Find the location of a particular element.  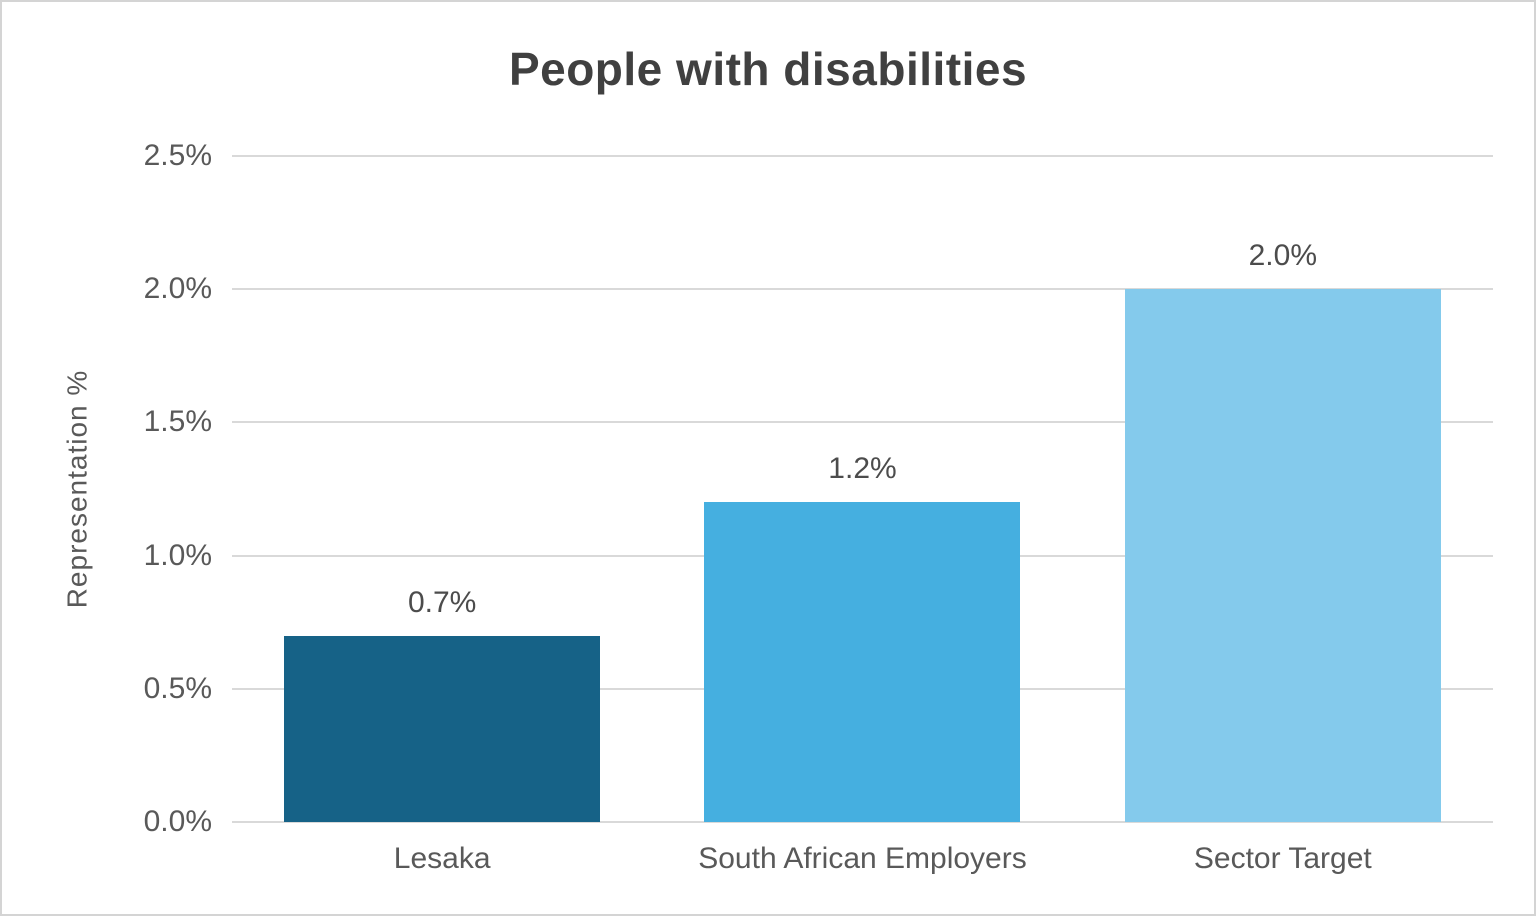

y-tick-label: 0.0% is located at coordinates (177, 821).